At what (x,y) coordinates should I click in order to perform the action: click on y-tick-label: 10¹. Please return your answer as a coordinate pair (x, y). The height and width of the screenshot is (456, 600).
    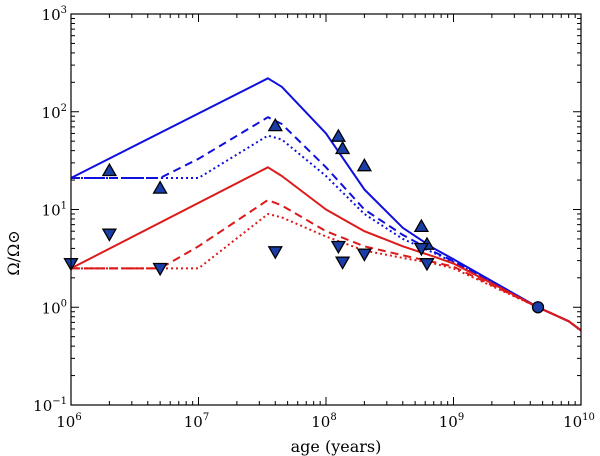
    Looking at the image, I should click on (54, 210).